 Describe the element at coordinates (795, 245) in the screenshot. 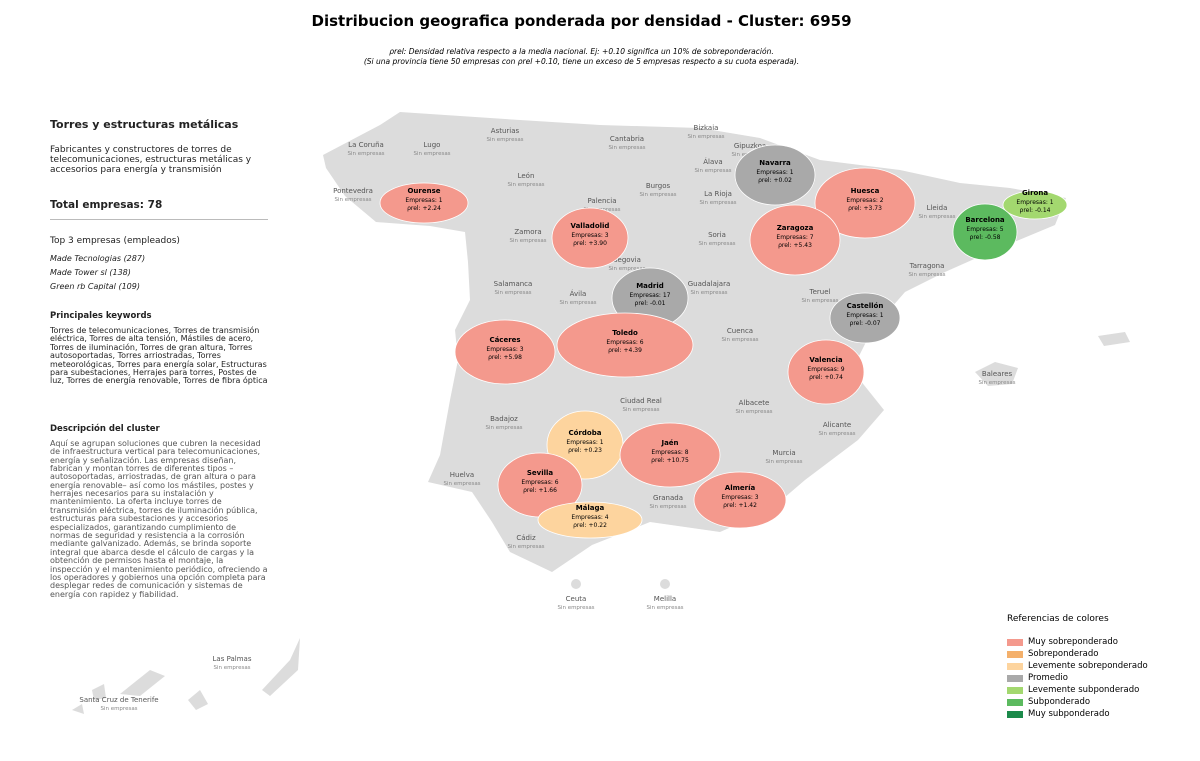

I see `province-rho: ρrel: +5.43` at that location.